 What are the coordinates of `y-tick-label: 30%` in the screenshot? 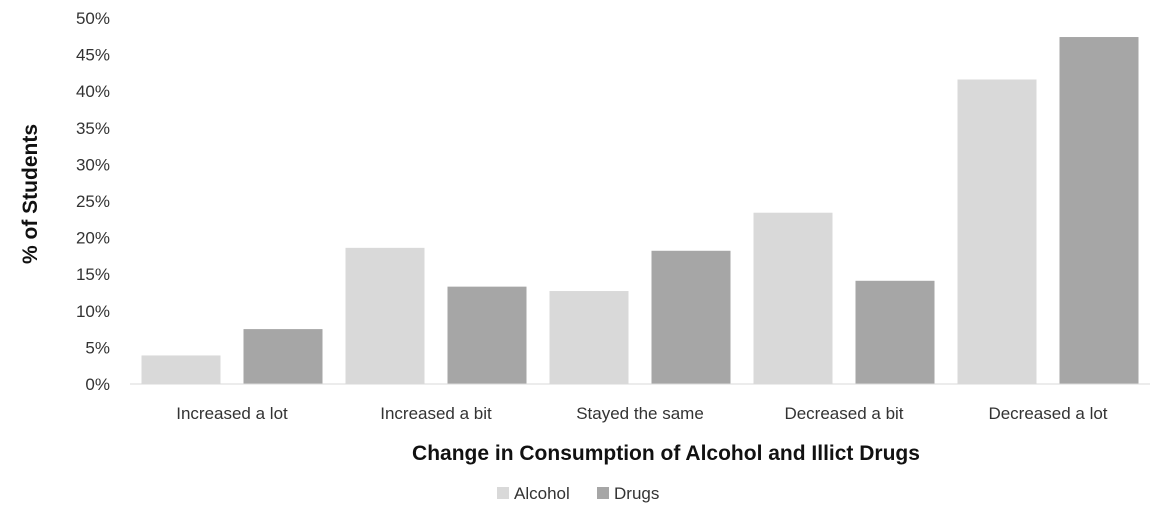 It's located at (93, 164).